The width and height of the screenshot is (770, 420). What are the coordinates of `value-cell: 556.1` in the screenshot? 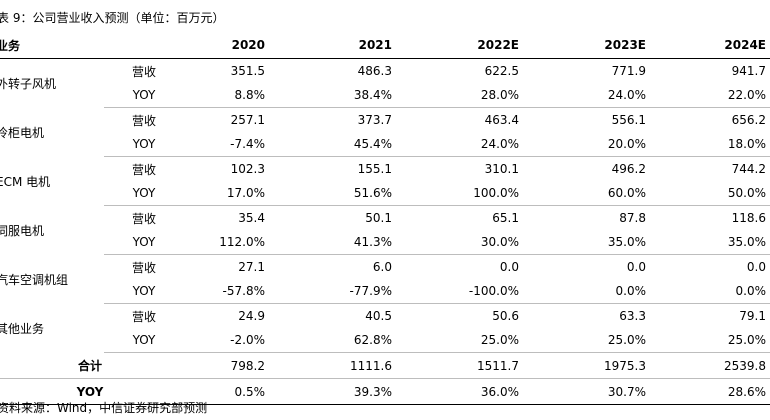 It's located at (628, 120).